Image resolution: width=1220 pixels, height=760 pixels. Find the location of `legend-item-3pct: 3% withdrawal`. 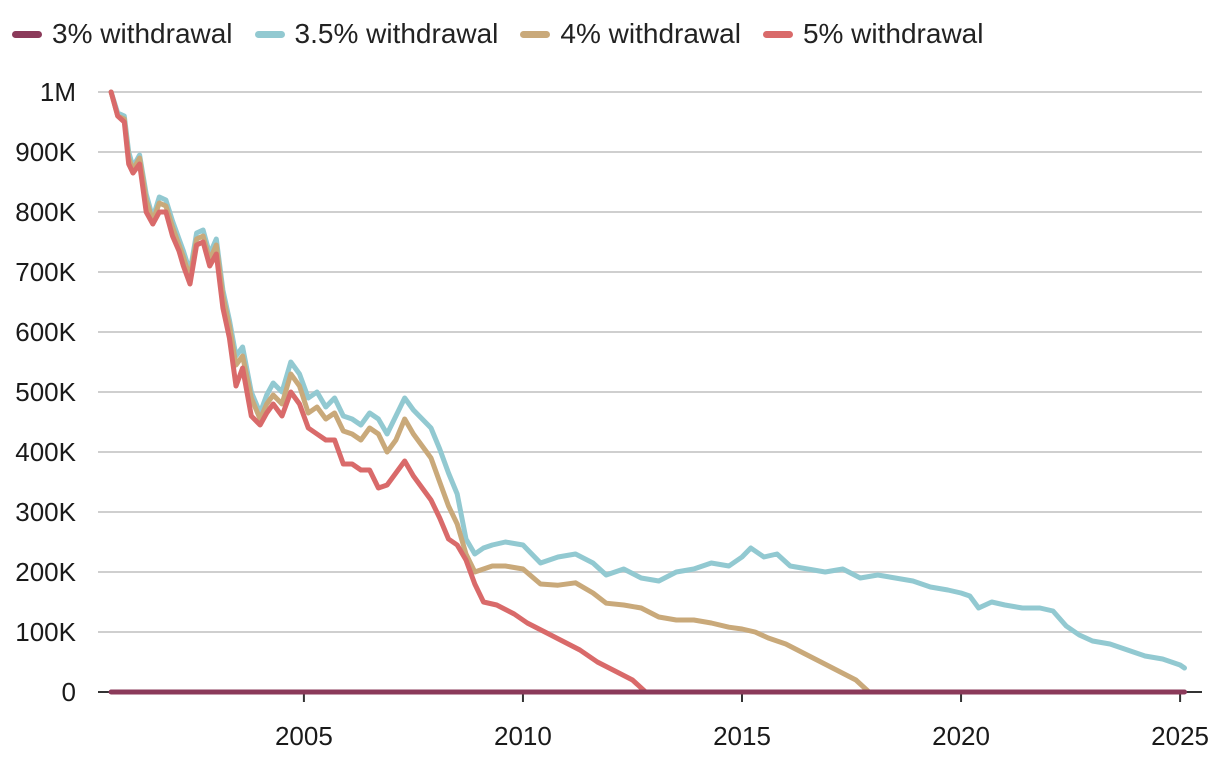

legend-item-3pct: 3% withdrawal is located at coordinates (122, 34).